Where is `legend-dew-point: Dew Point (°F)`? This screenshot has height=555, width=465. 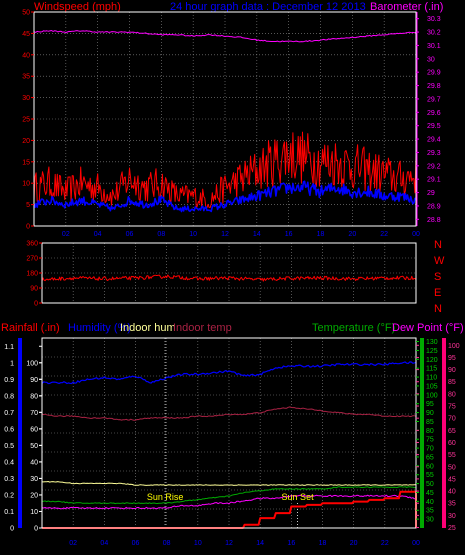 legend-dew-point: Dew Point (°F) is located at coordinates (428, 328).